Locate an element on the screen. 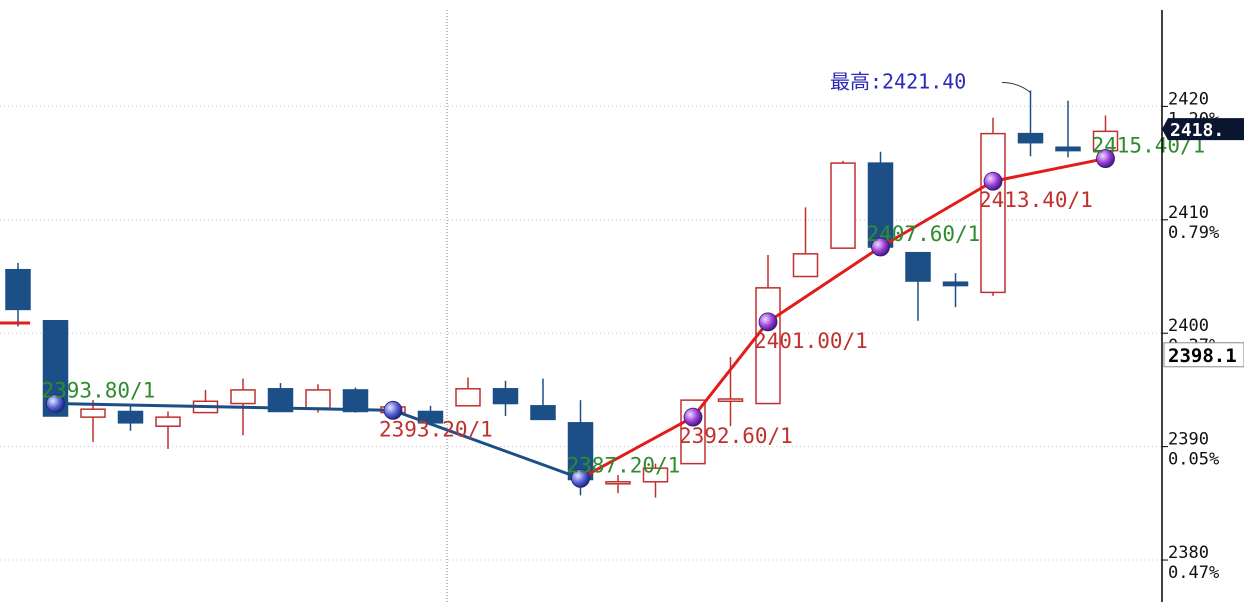 This screenshot has height=602, width=1244. y-tick-label: 2390 is located at coordinates (1188, 440).